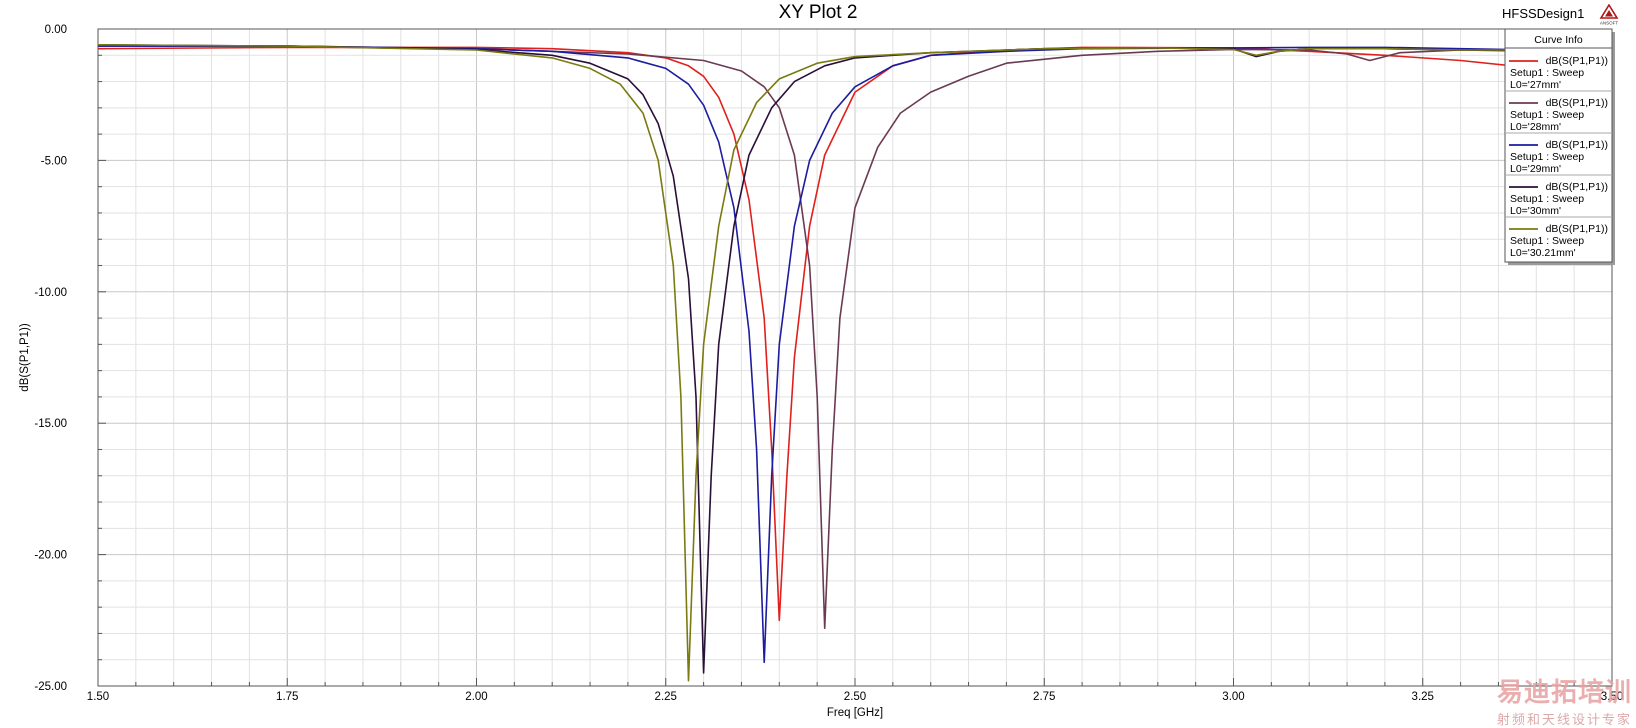 This screenshot has width=1636, height=728. Describe the element at coordinates (1535, 85) in the screenshot. I see `legend-series-param: L0='27mm'` at that location.